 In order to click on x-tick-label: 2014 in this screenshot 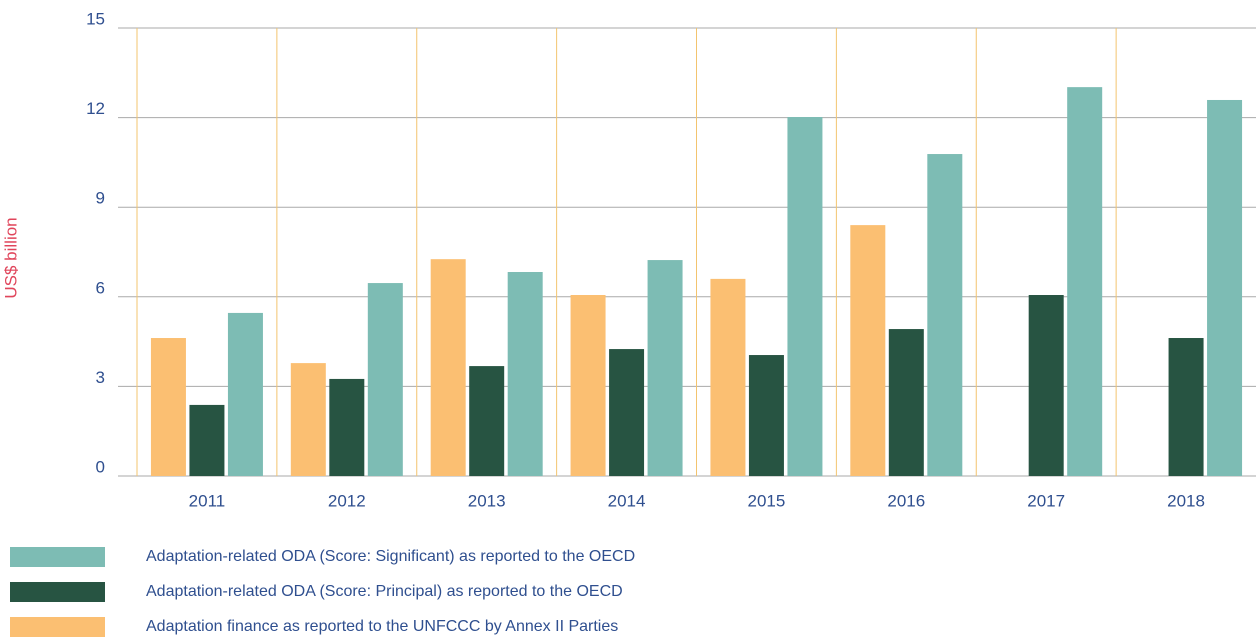, I will do `click(627, 500)`.